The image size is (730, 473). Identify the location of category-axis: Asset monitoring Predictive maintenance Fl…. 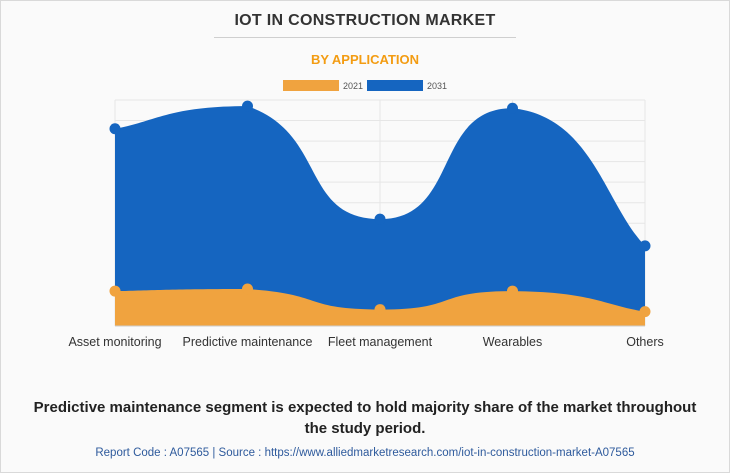
(366, 337).